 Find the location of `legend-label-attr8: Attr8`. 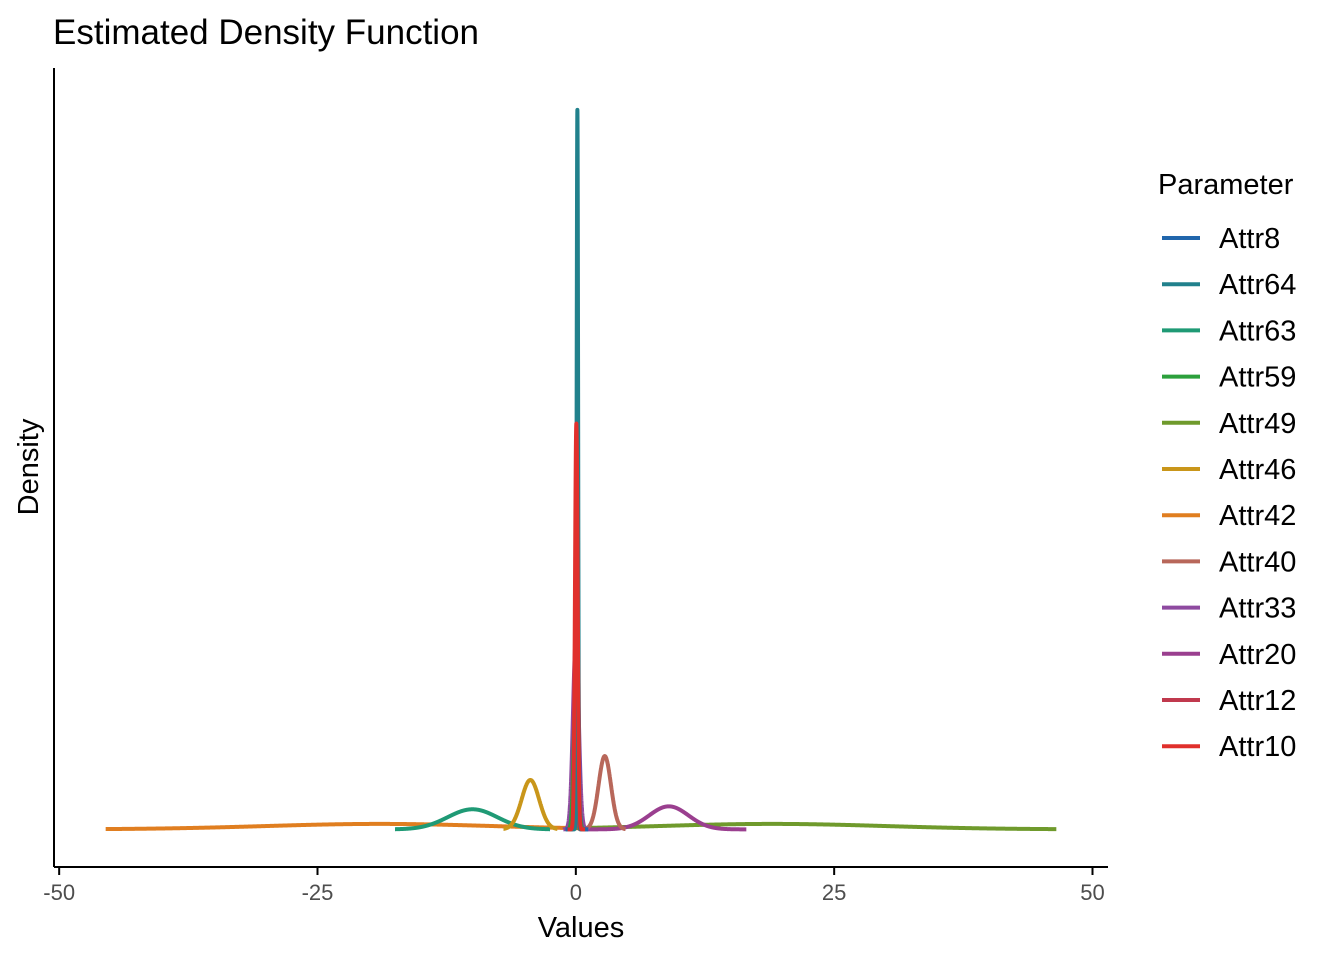

legend-label-attr8: Attr8 is located at coordinates (1249, 239).